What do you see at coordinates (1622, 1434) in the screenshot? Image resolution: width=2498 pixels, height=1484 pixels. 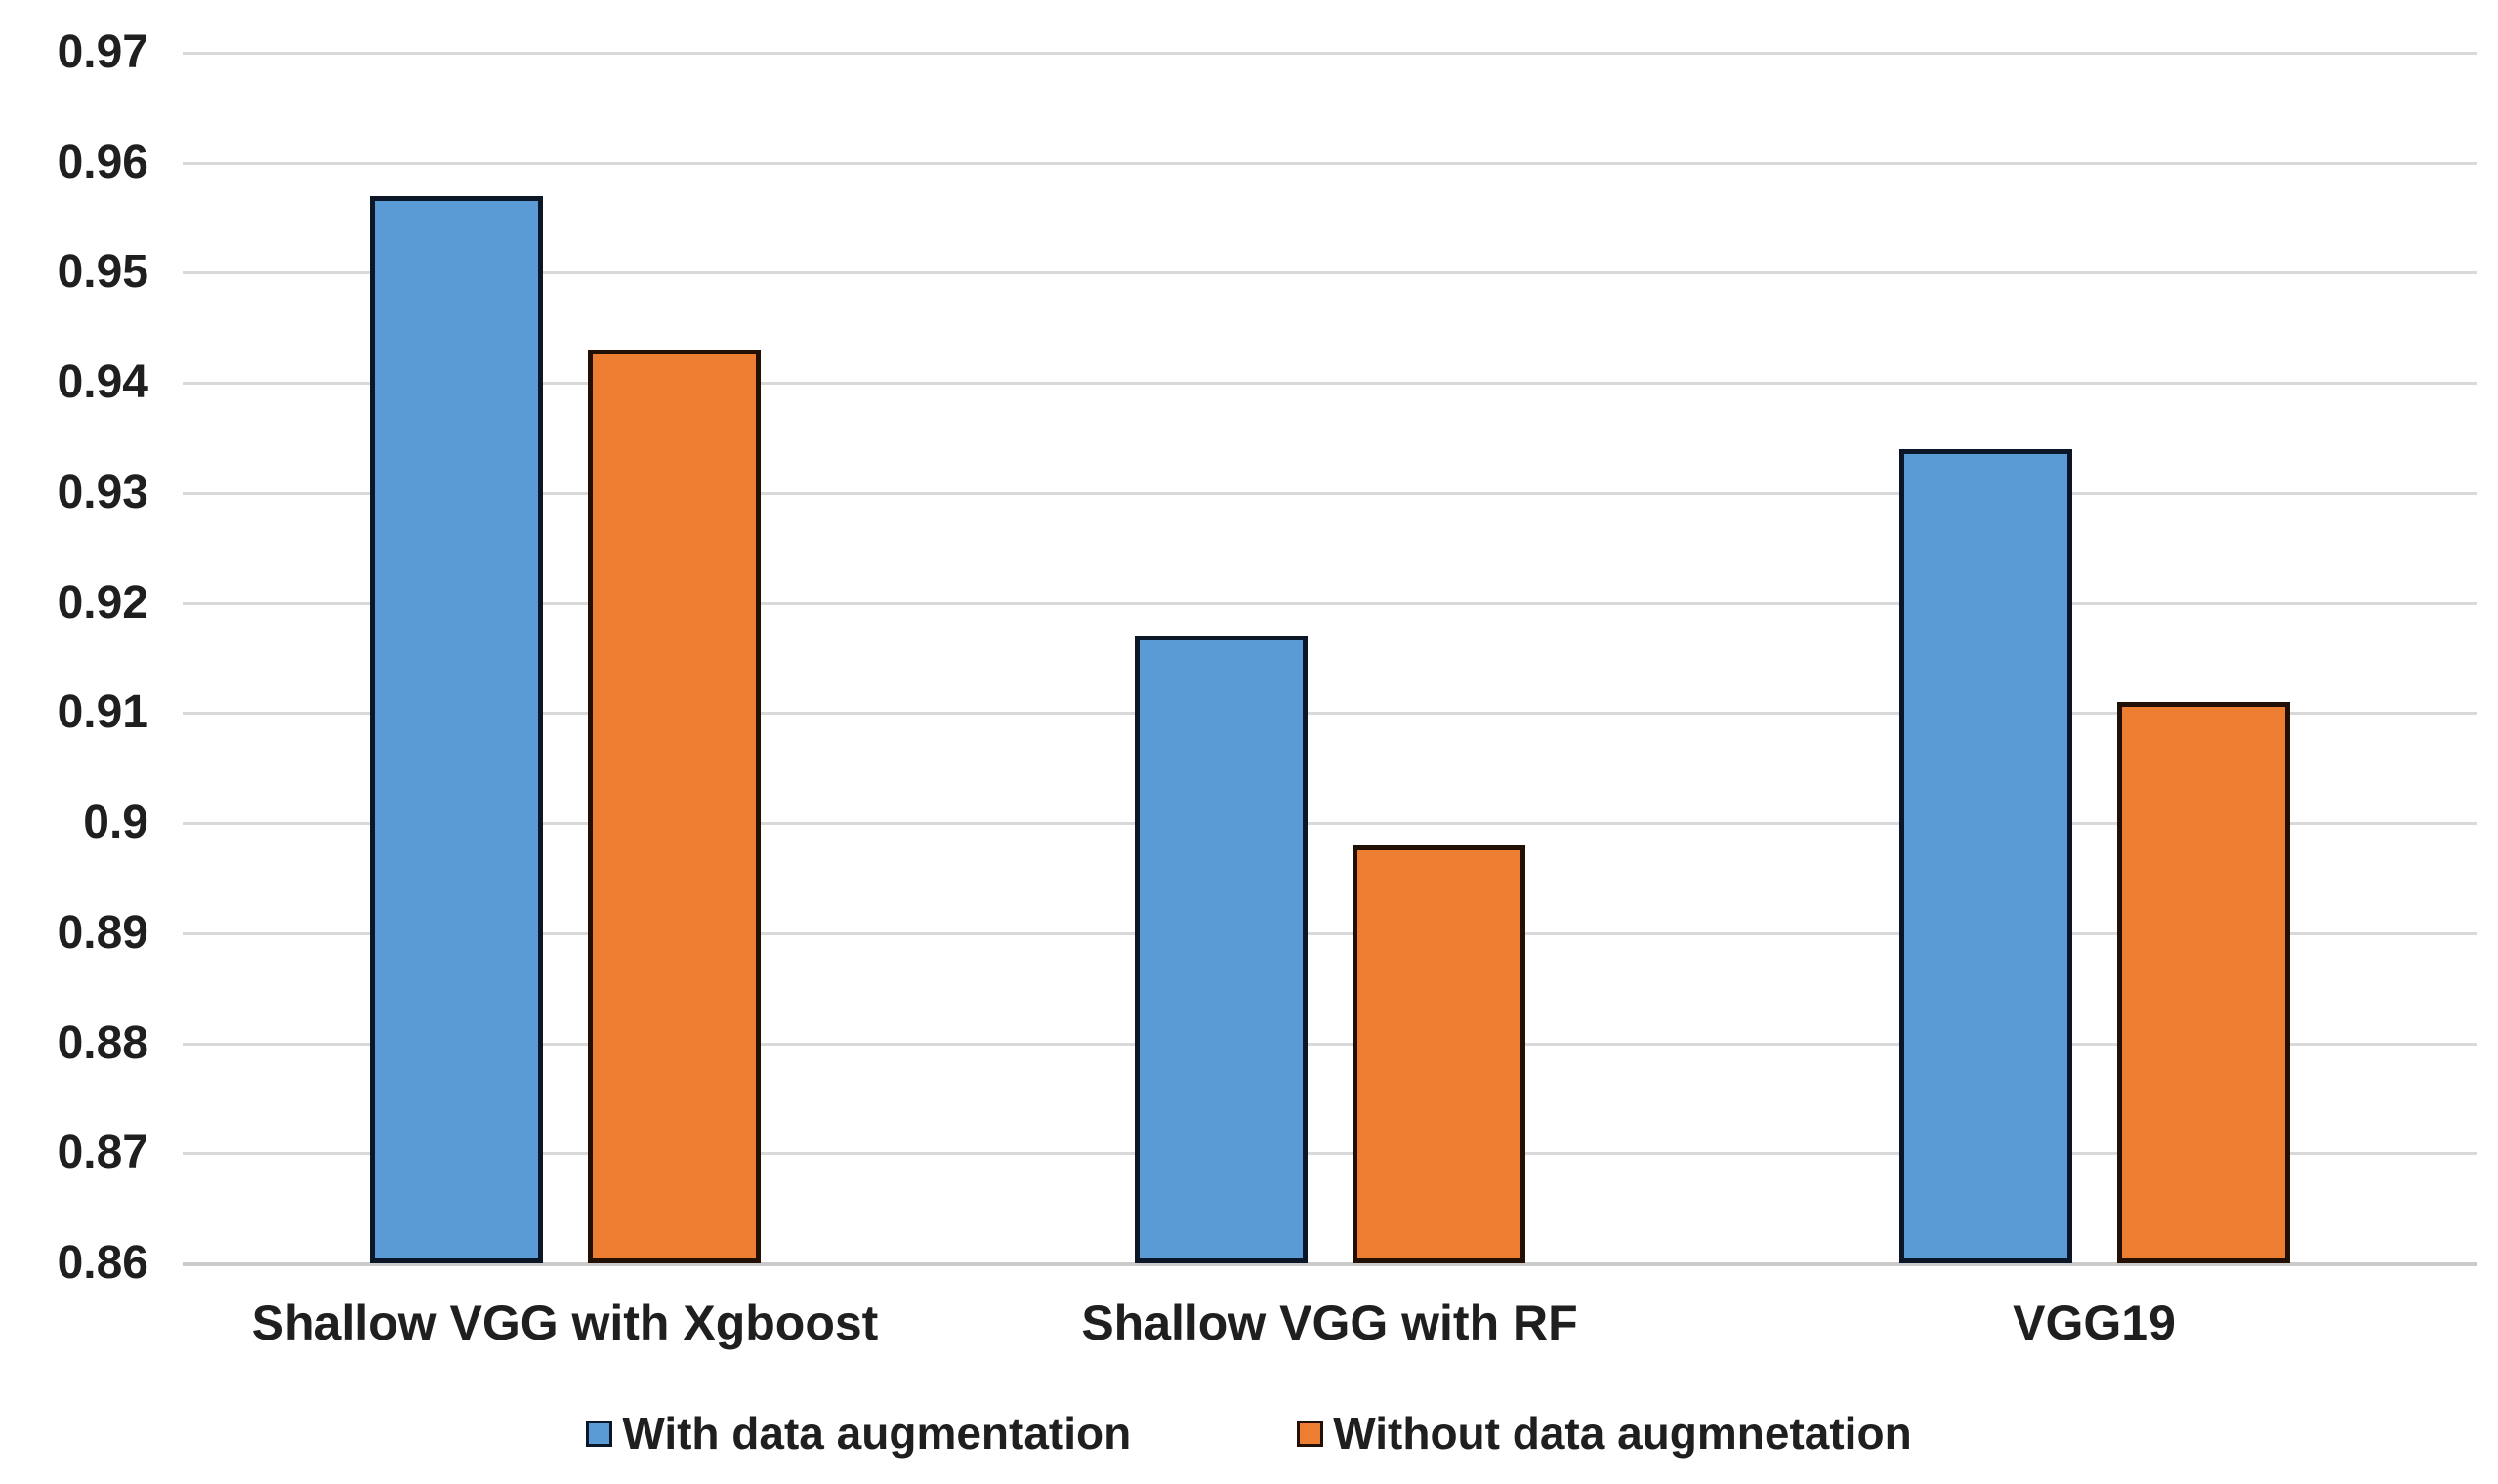 I see `legend-label: Without data augmnetation` at bounding box center [1622, 1434].